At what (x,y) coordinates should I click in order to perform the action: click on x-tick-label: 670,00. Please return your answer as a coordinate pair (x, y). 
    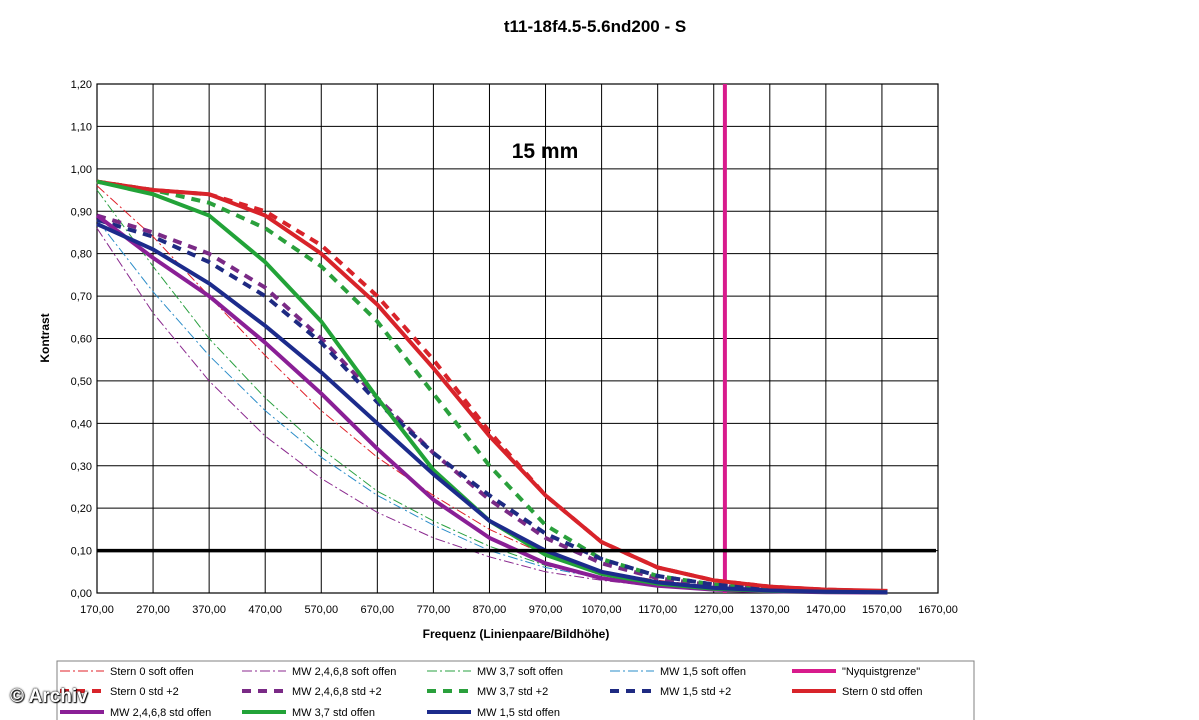
    Looking at the image, I should click on (378, 610).